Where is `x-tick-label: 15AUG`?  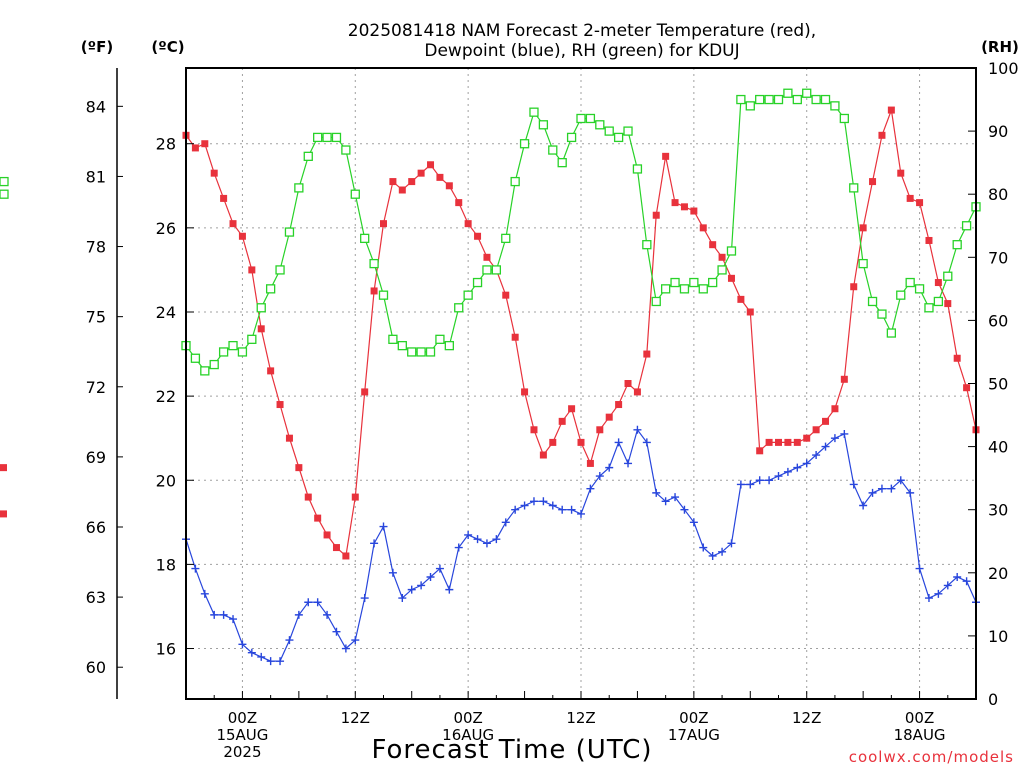 x-tick-label: 15AUG is located at coordinates (242, 735).